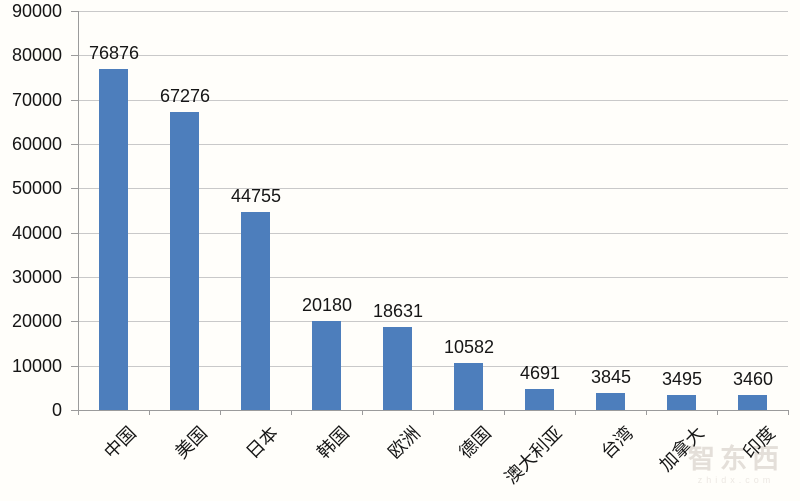  Describe the element at coordinates (114, 53) in the screenshot. I see `bar-value-label: 76876` at that location.